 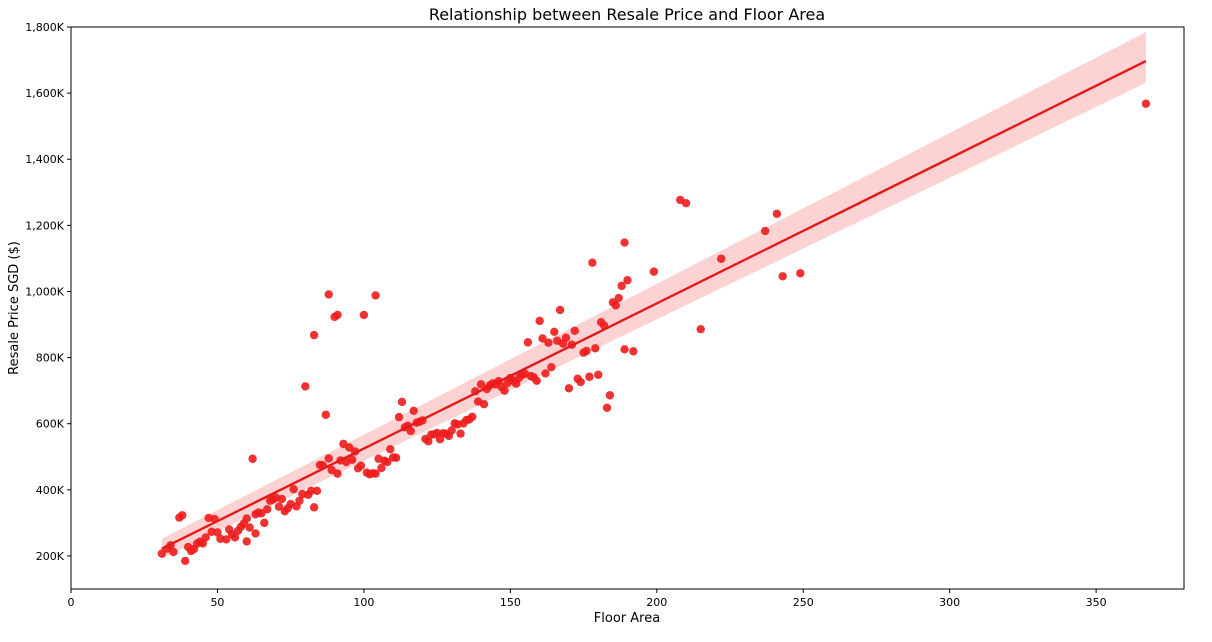 I want to click on x-tick-label: 100, so click(x=363, y=602).